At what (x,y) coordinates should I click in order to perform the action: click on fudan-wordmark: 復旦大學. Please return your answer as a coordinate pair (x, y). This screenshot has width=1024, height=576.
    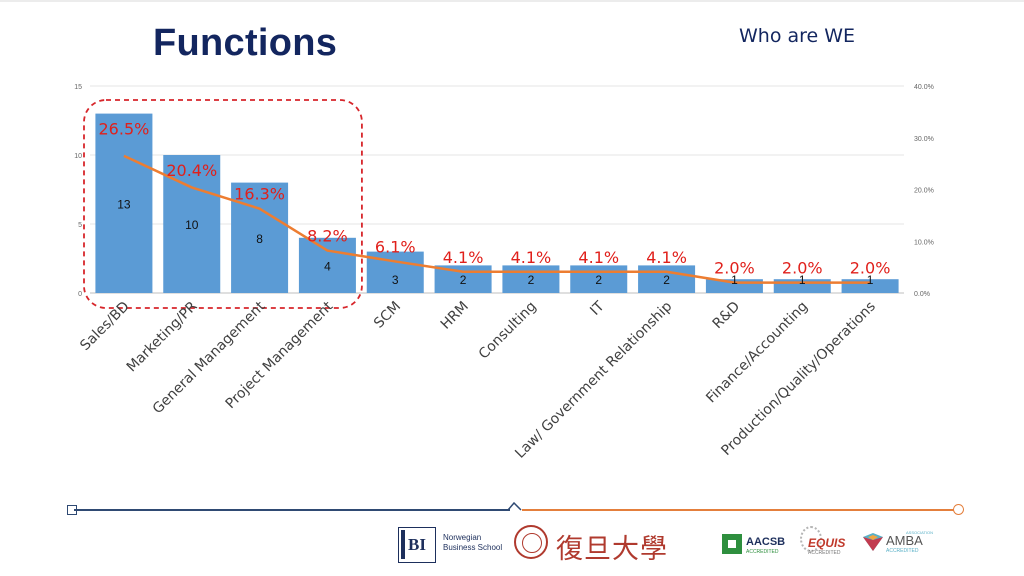
    Looking at the image, I should click on (612, 549).